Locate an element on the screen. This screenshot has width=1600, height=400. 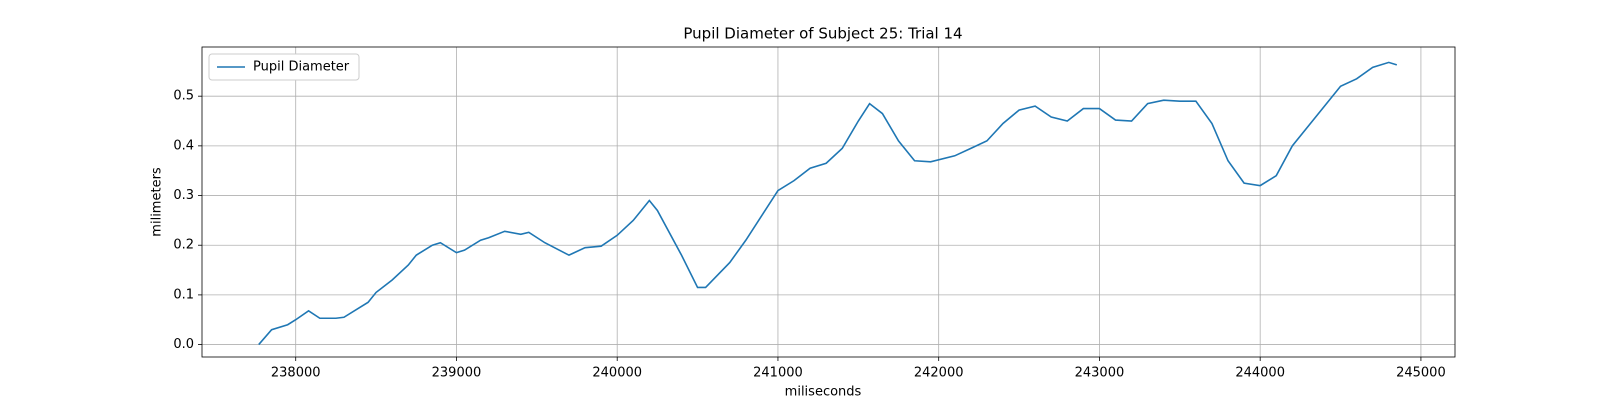
x-tick-label: 242000 is located at coordinates (939, 373).